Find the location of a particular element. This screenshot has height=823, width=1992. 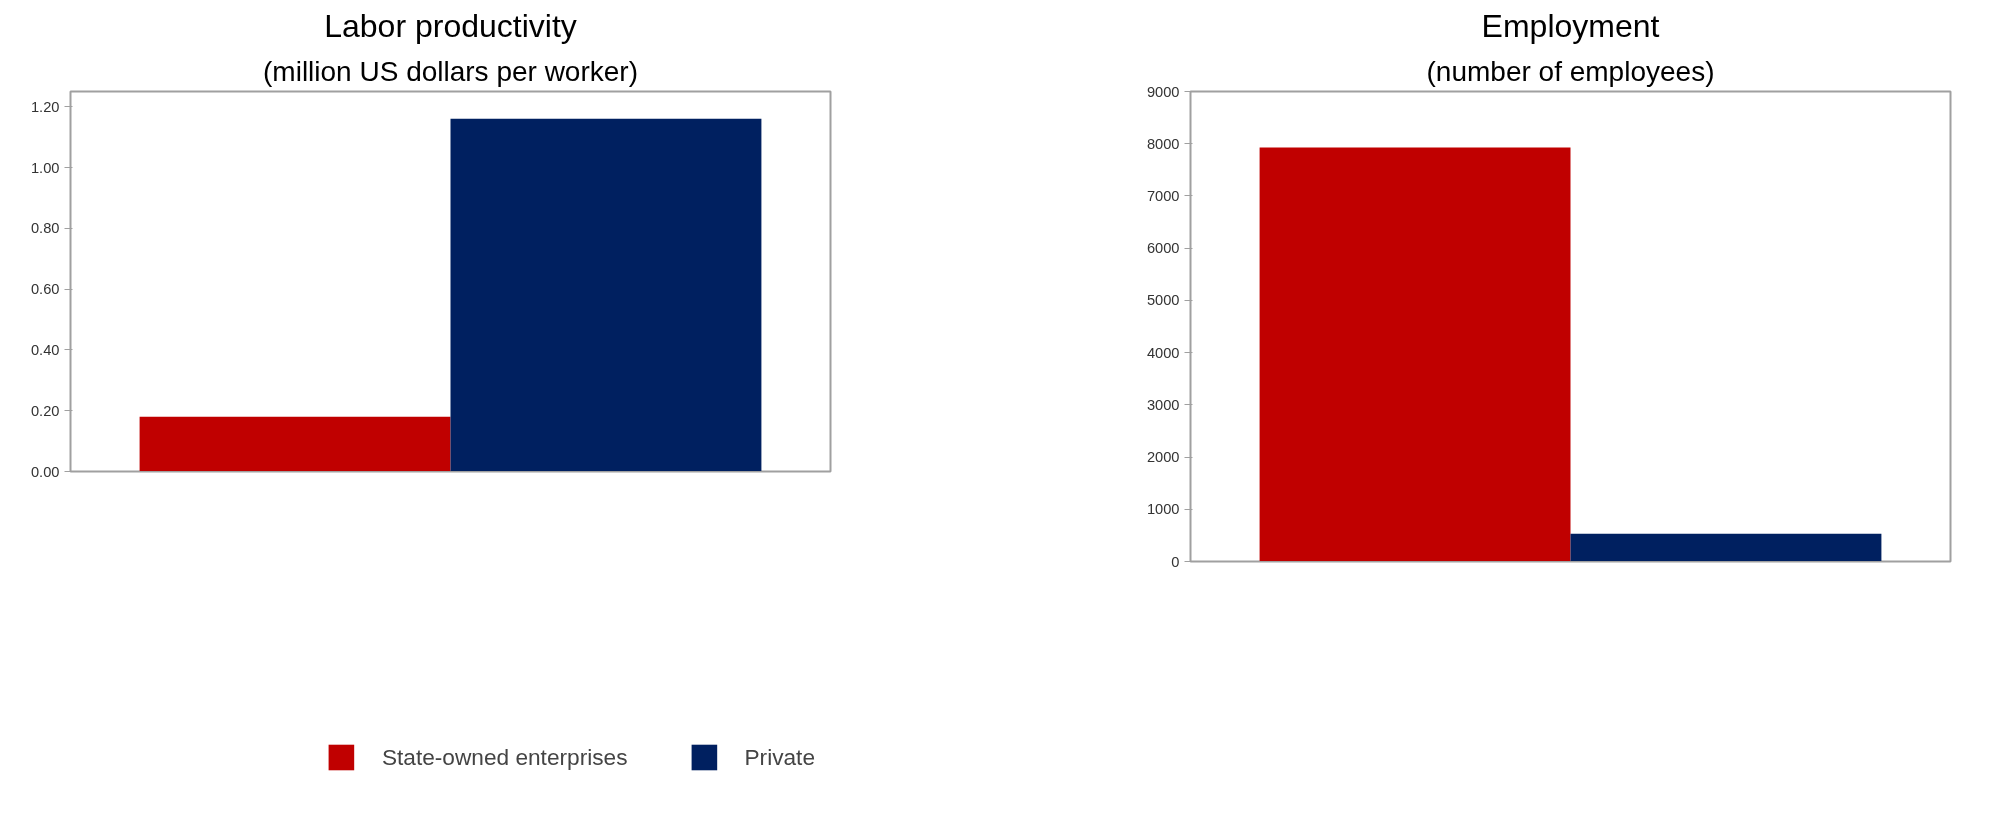

y-tick-label: 8000 is located at coordinates (1163, 143).